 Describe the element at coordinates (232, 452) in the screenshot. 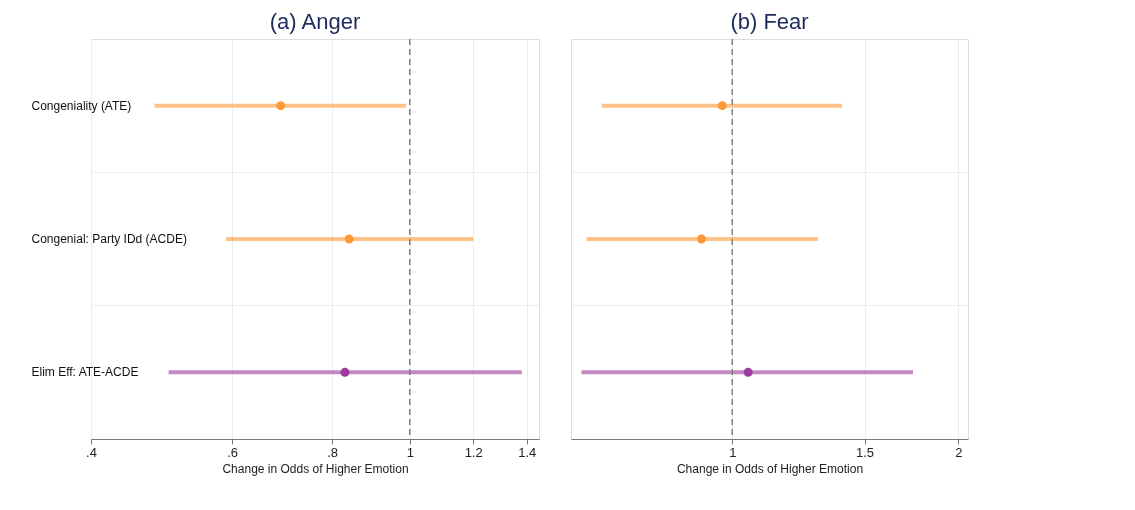

I see `x-tick-label: .6` at that location.